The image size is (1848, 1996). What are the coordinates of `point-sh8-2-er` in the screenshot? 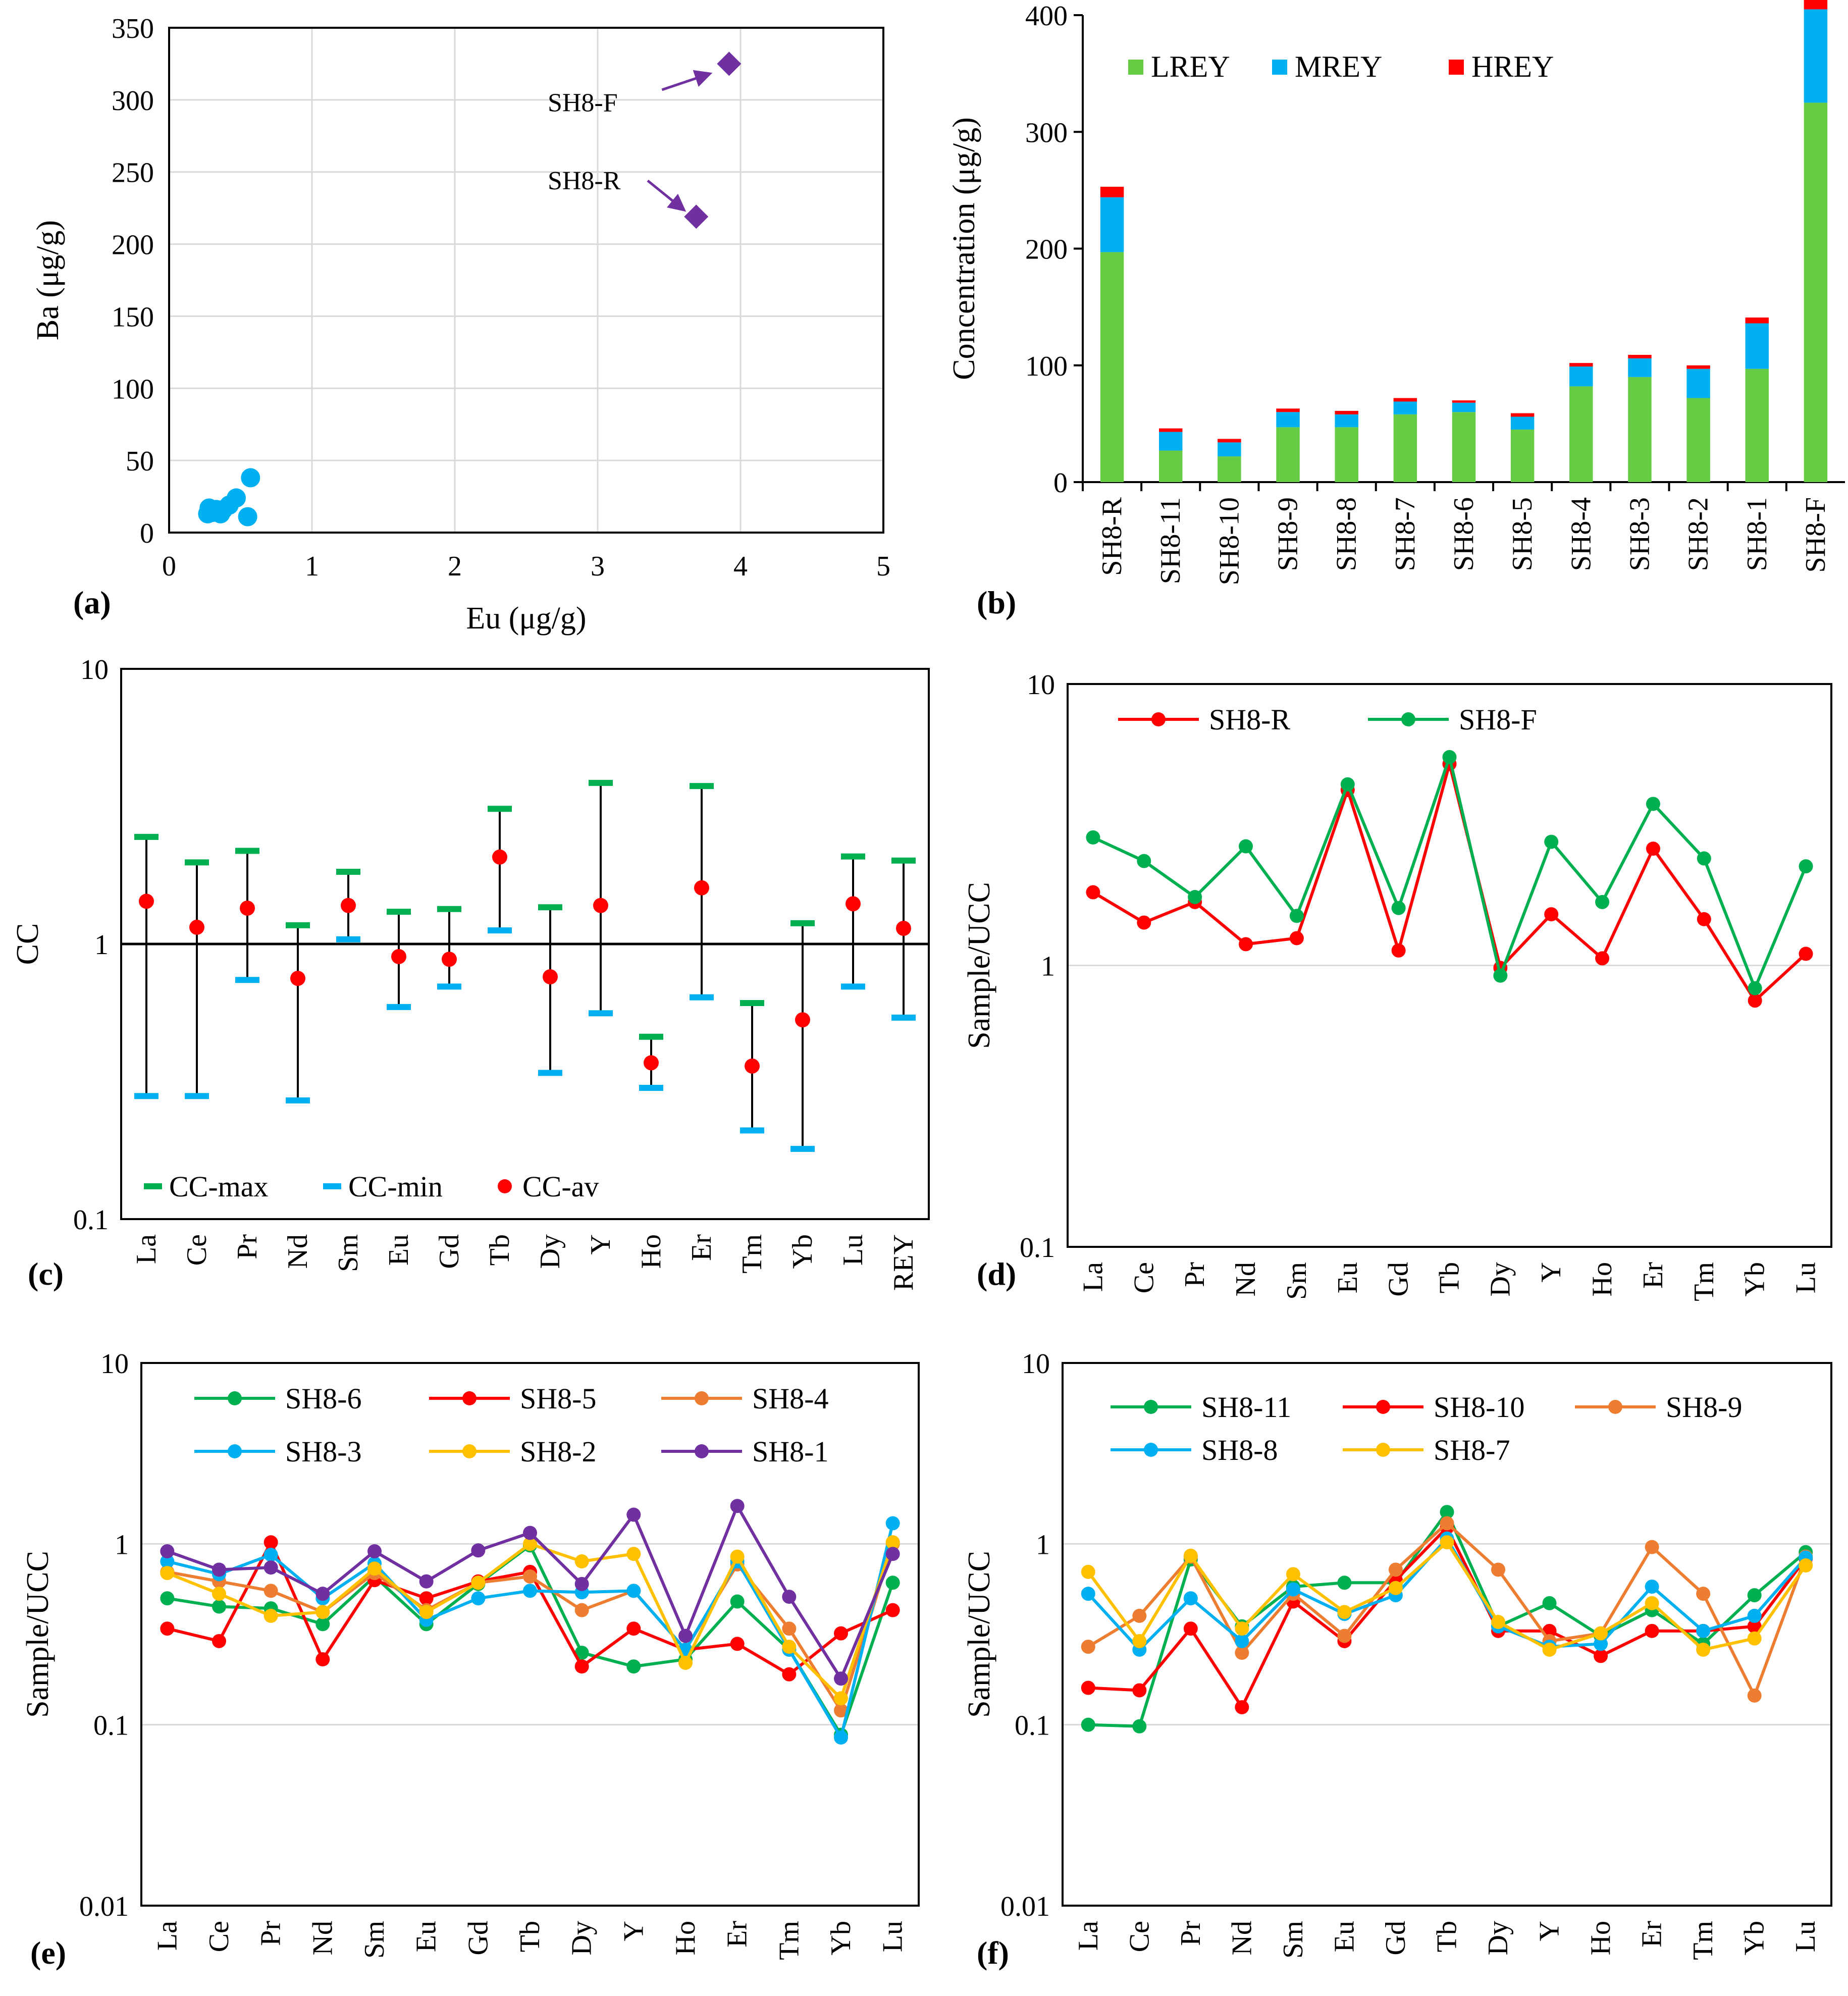 It's located at (737, 1556).